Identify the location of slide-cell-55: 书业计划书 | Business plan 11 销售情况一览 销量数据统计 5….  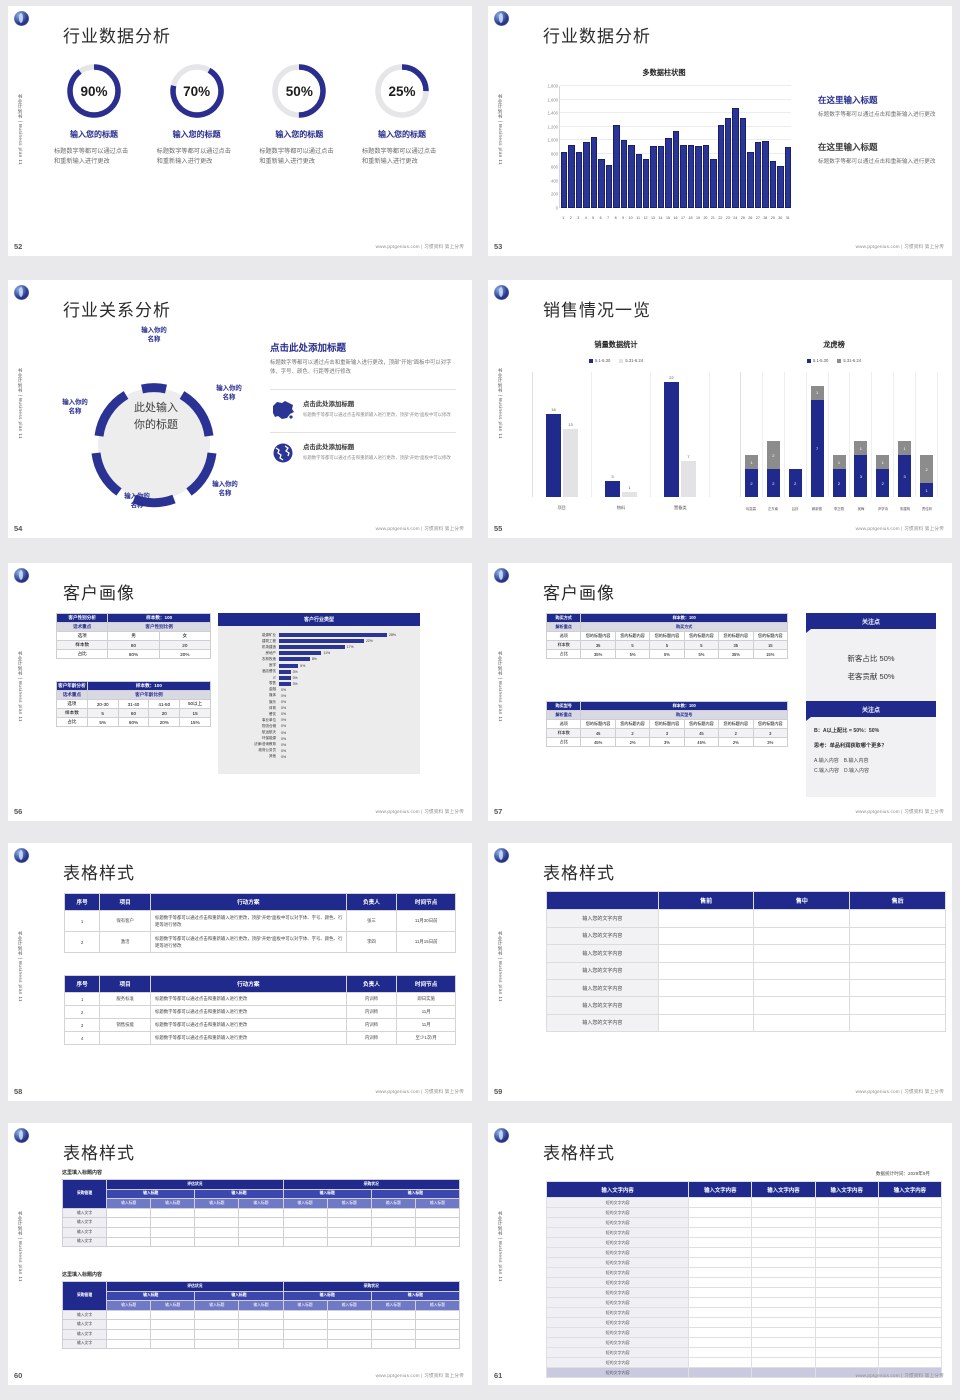
(720, 412).